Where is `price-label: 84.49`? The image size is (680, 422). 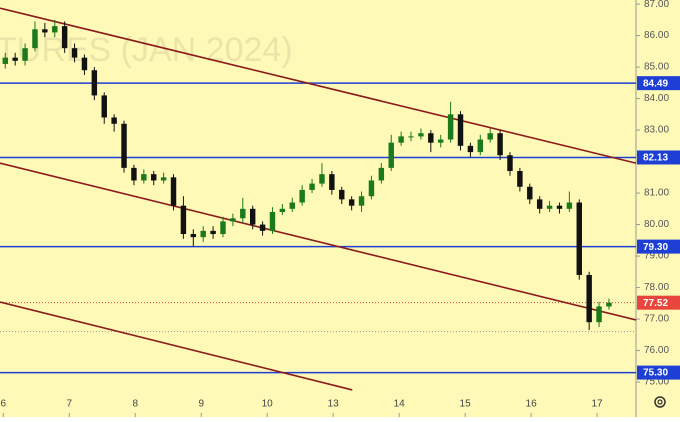
price-label: 84.49 is located at coordinates (655, 83).